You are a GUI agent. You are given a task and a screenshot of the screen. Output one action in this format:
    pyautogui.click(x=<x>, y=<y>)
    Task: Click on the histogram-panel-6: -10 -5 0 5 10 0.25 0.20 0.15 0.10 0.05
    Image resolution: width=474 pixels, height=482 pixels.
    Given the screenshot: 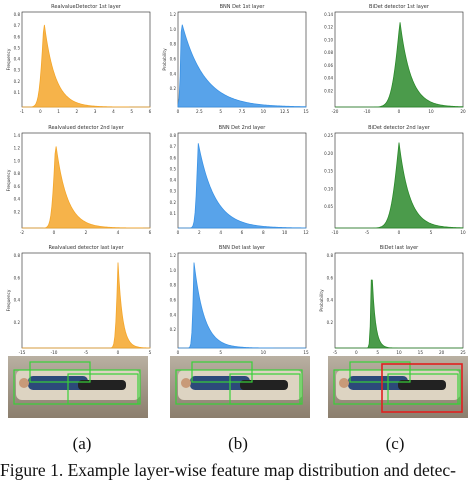 What is the action you would take?
    pyautogui.click(x=395, y=183)
    